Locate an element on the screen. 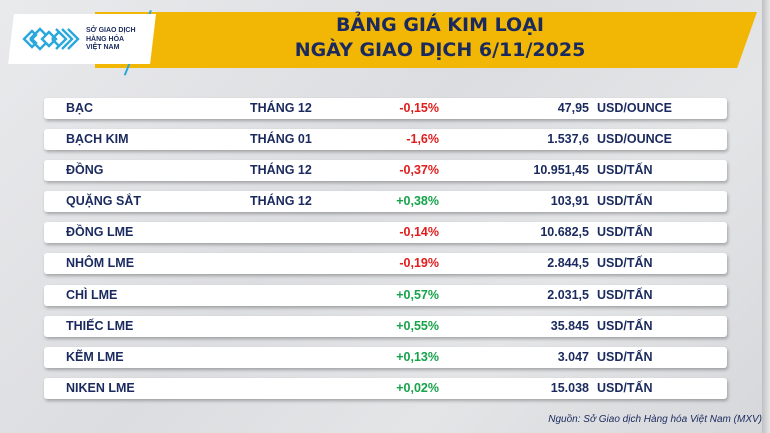 This screenshot has height=433, width=770. title-line-2: NGÀY GIAO DỊCH 6/11/2025 is located at coordinates (440, 50).